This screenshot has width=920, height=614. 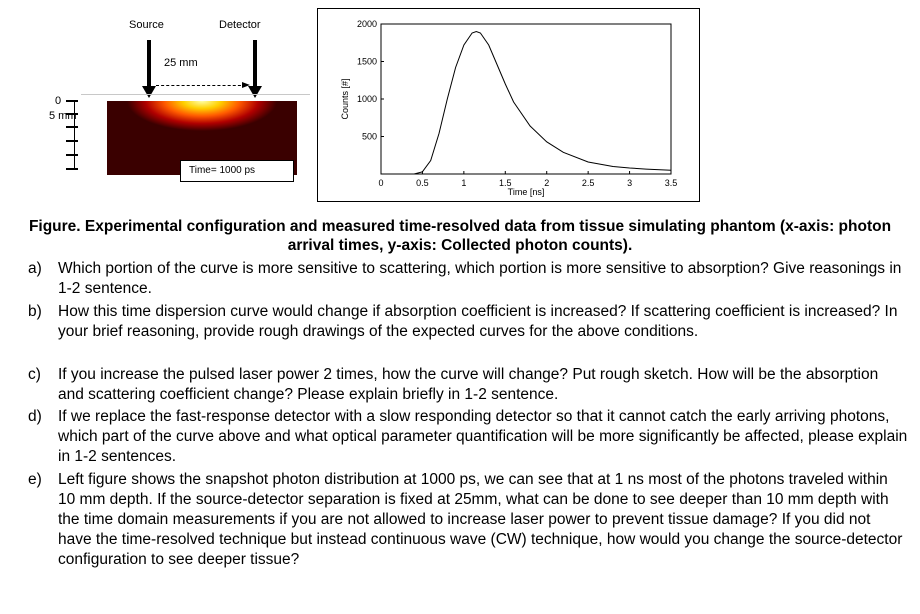 I want to click on question-letter: b), so click(x=35, y=311).